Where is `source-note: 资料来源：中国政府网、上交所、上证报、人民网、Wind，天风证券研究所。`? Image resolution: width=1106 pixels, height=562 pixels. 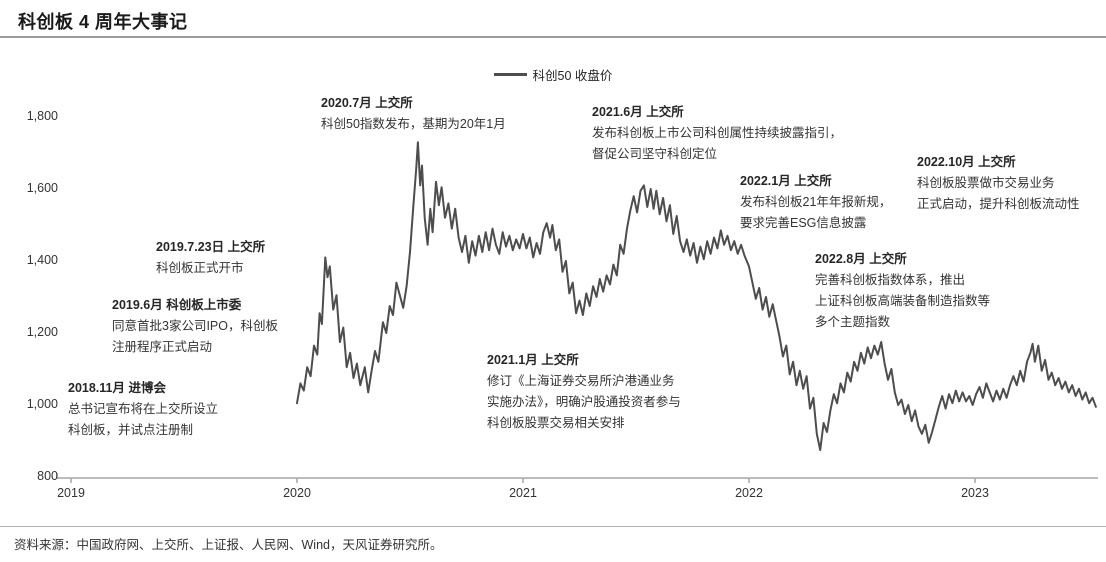
source-note: 资料来源：中国政府网、上交所、上证报、人民网、Wind，天风证券研究所。 is located at coordinates (228, 545).